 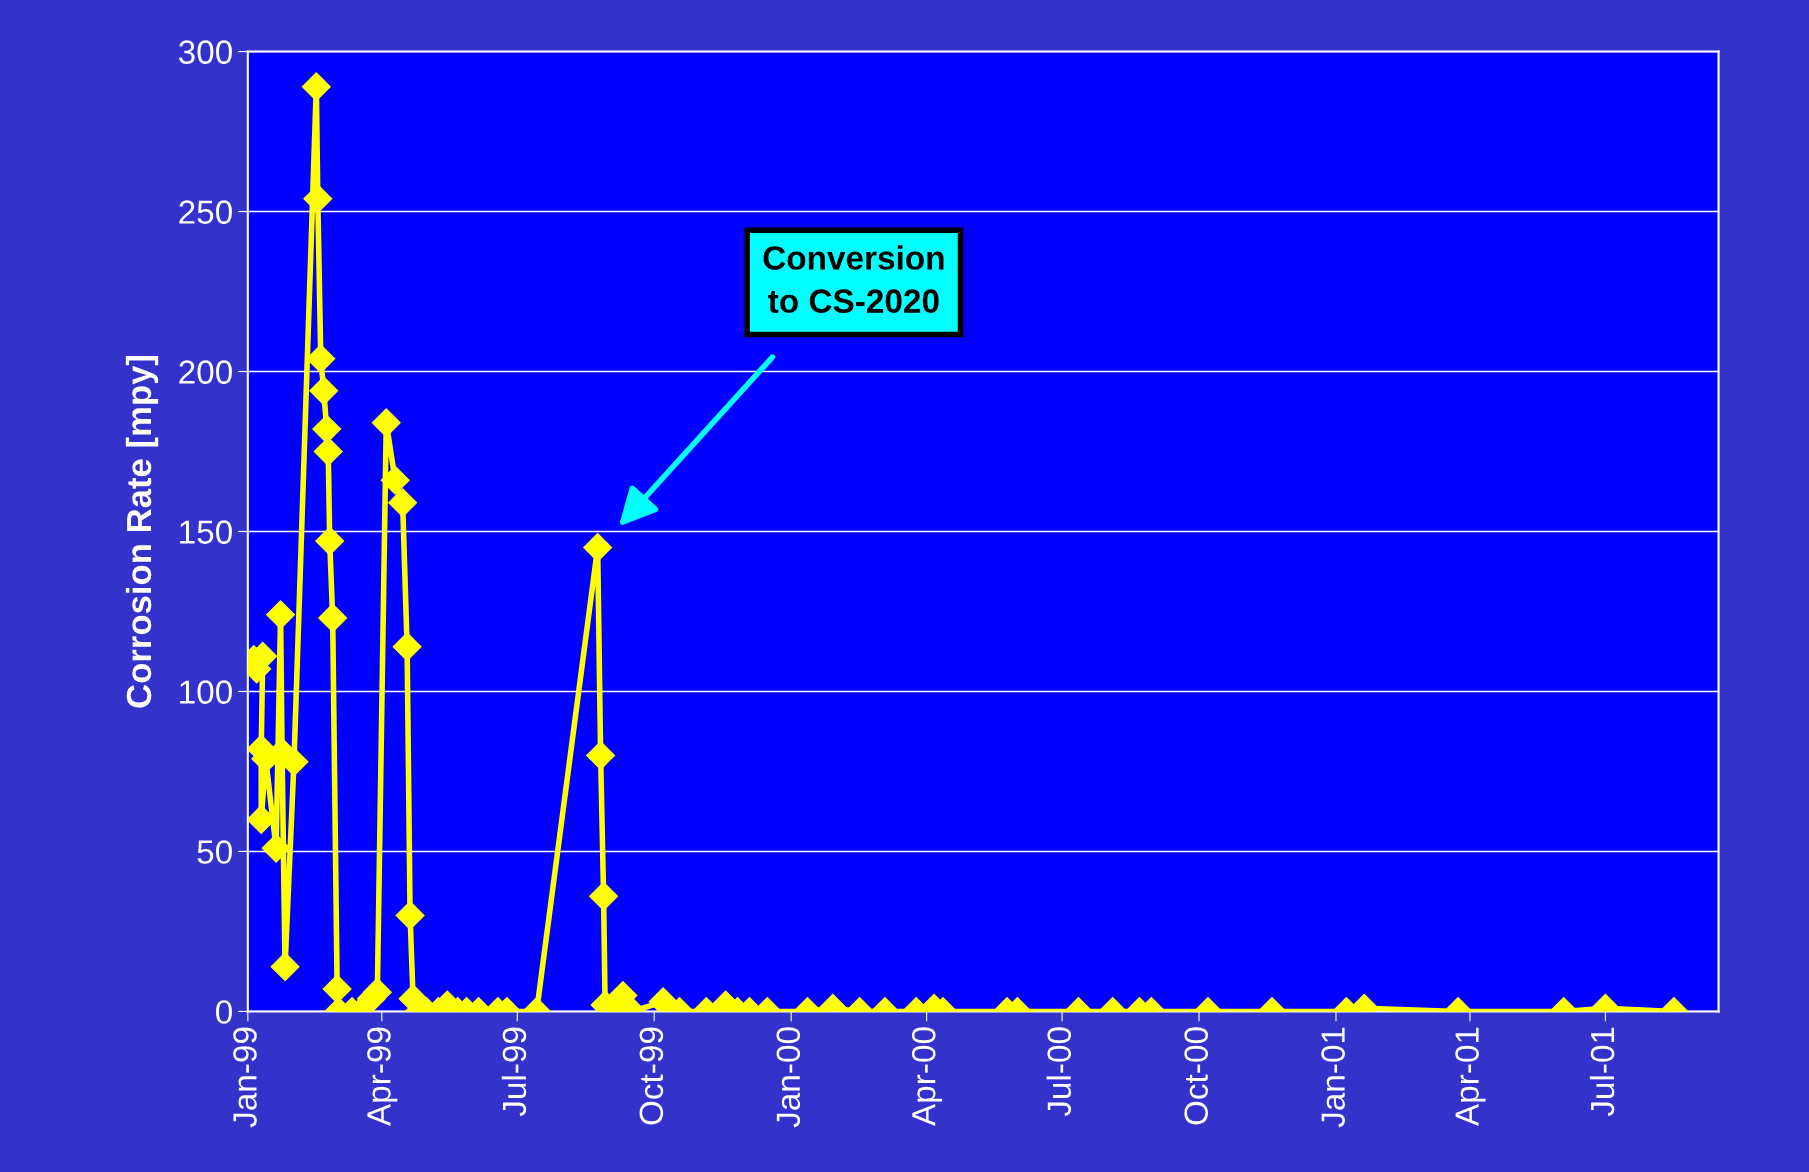 I want to click on y-tick-label: 250, so click(x=205, y=212).